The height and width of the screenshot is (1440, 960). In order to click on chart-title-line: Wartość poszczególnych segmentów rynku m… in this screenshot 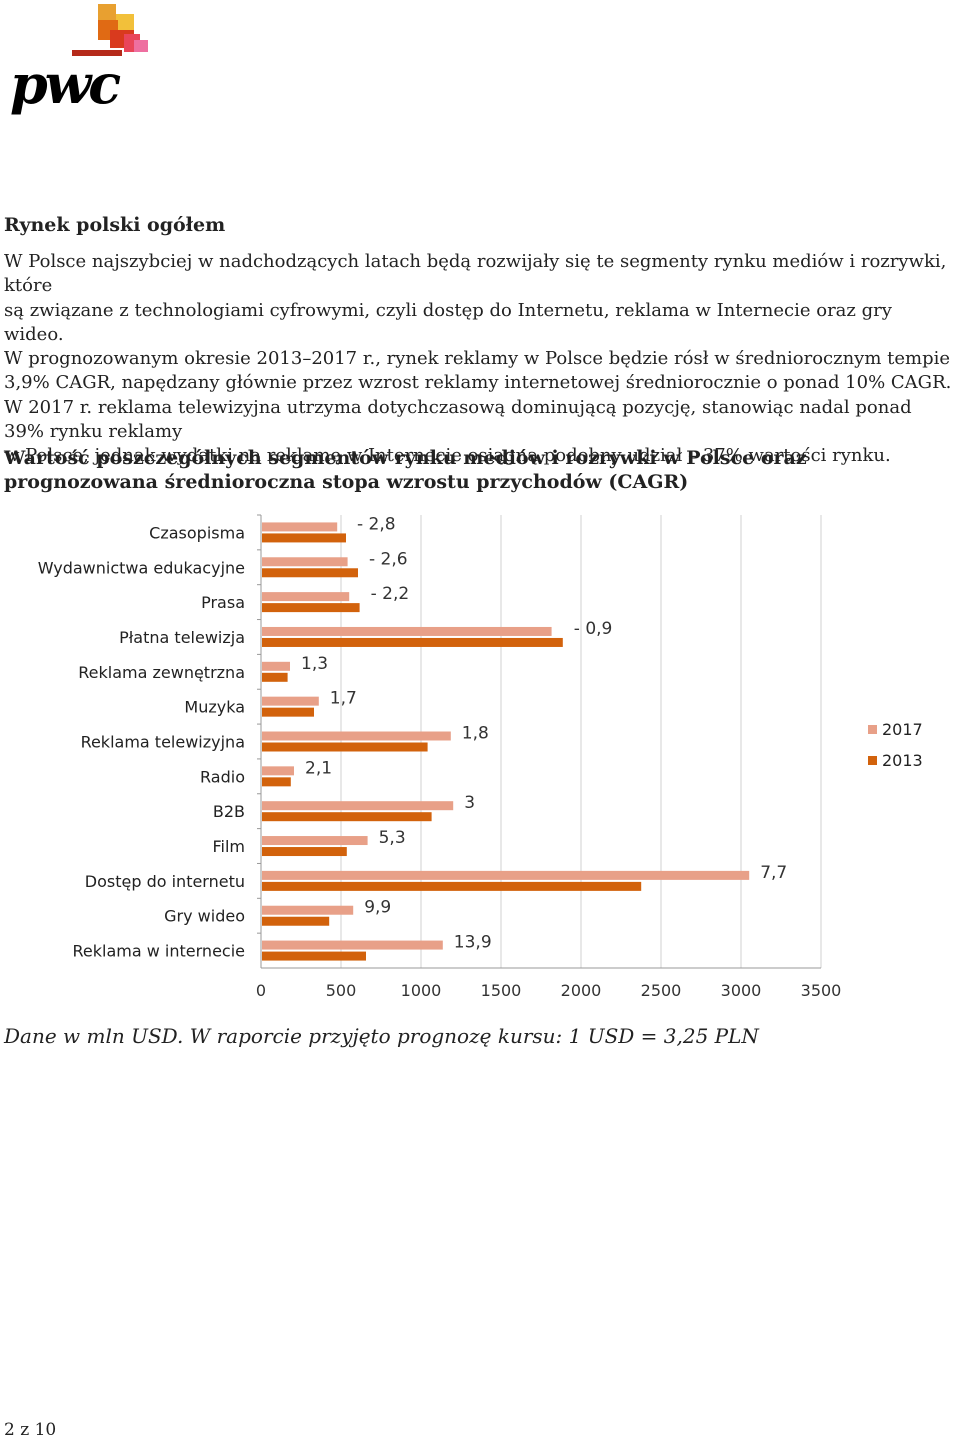, I will do `click(405, 458)`.